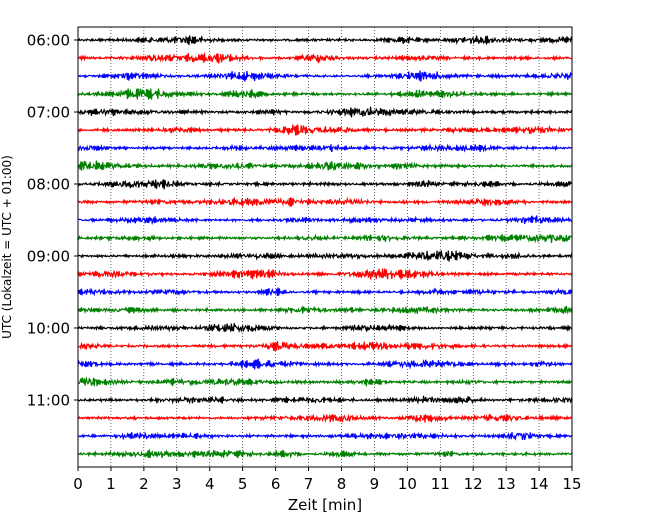 Image resolution: width=650 pixels, height=524 pixels. I want to click on x-tick-label-8: 8, so click(342, 484).